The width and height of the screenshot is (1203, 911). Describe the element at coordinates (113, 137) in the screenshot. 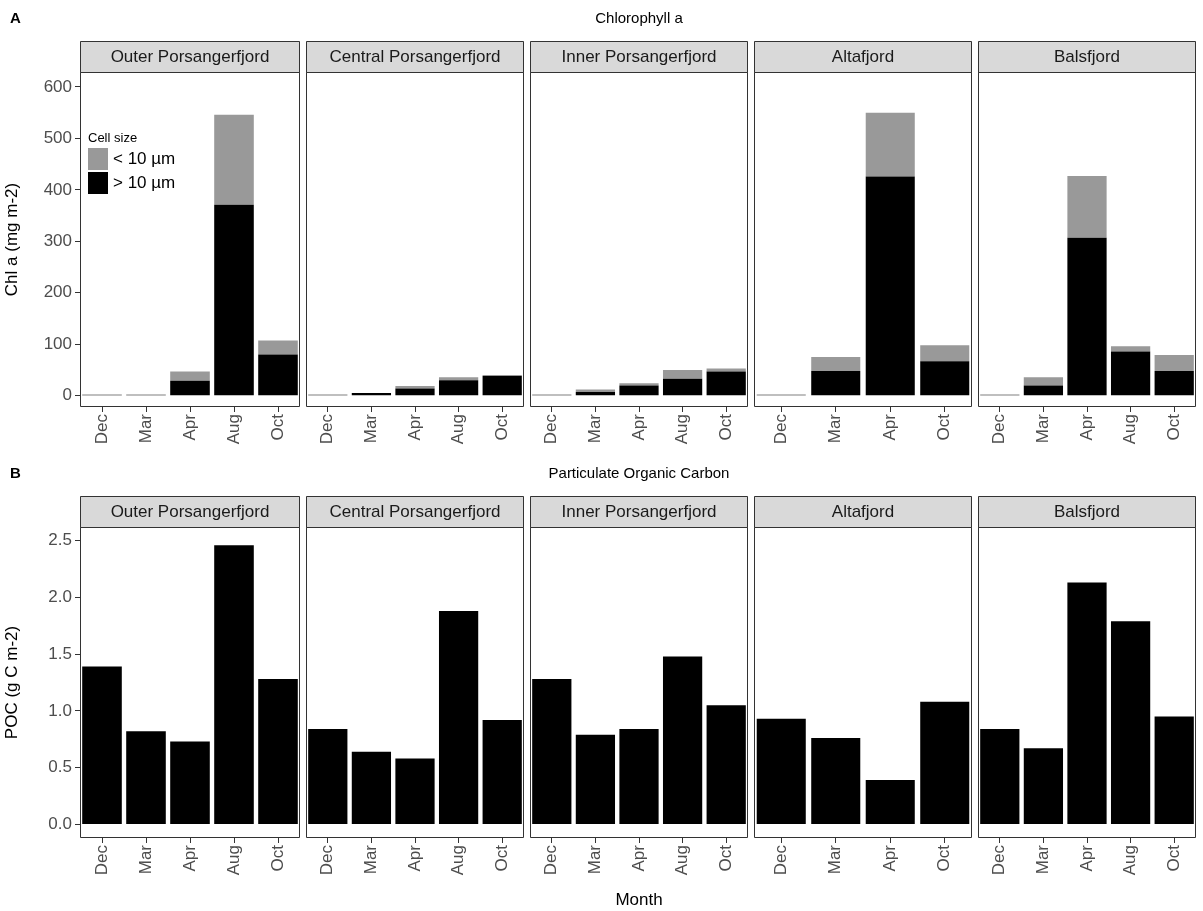

I see `legend-title: Cell size` at that location.